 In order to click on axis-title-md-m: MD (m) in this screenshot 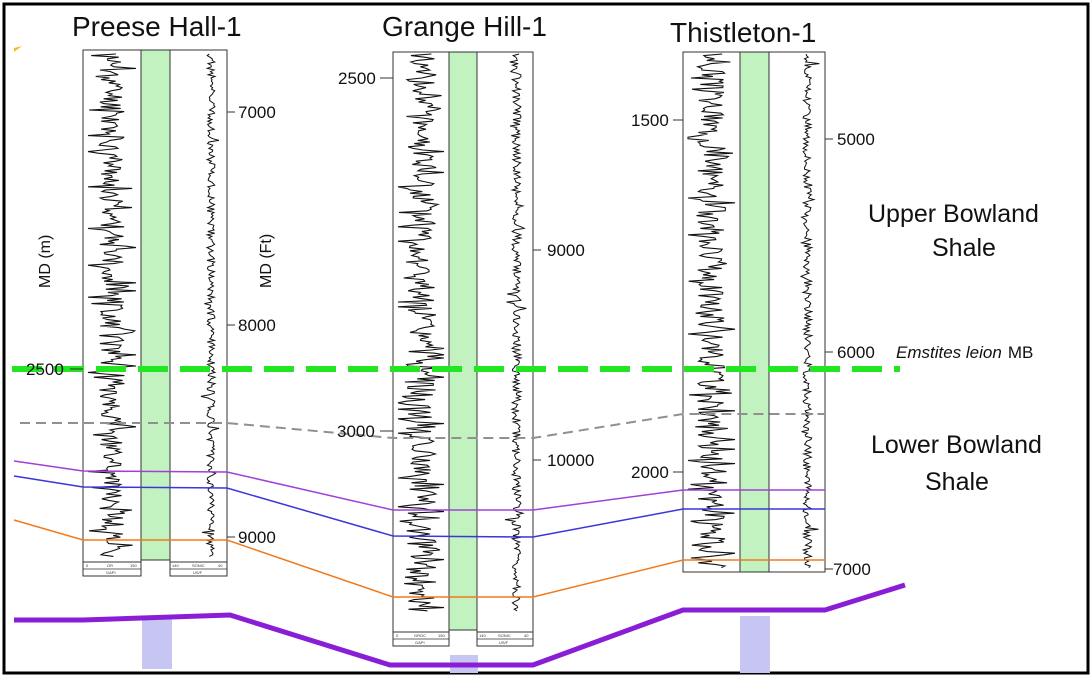, I will do `click(45, 261)`.